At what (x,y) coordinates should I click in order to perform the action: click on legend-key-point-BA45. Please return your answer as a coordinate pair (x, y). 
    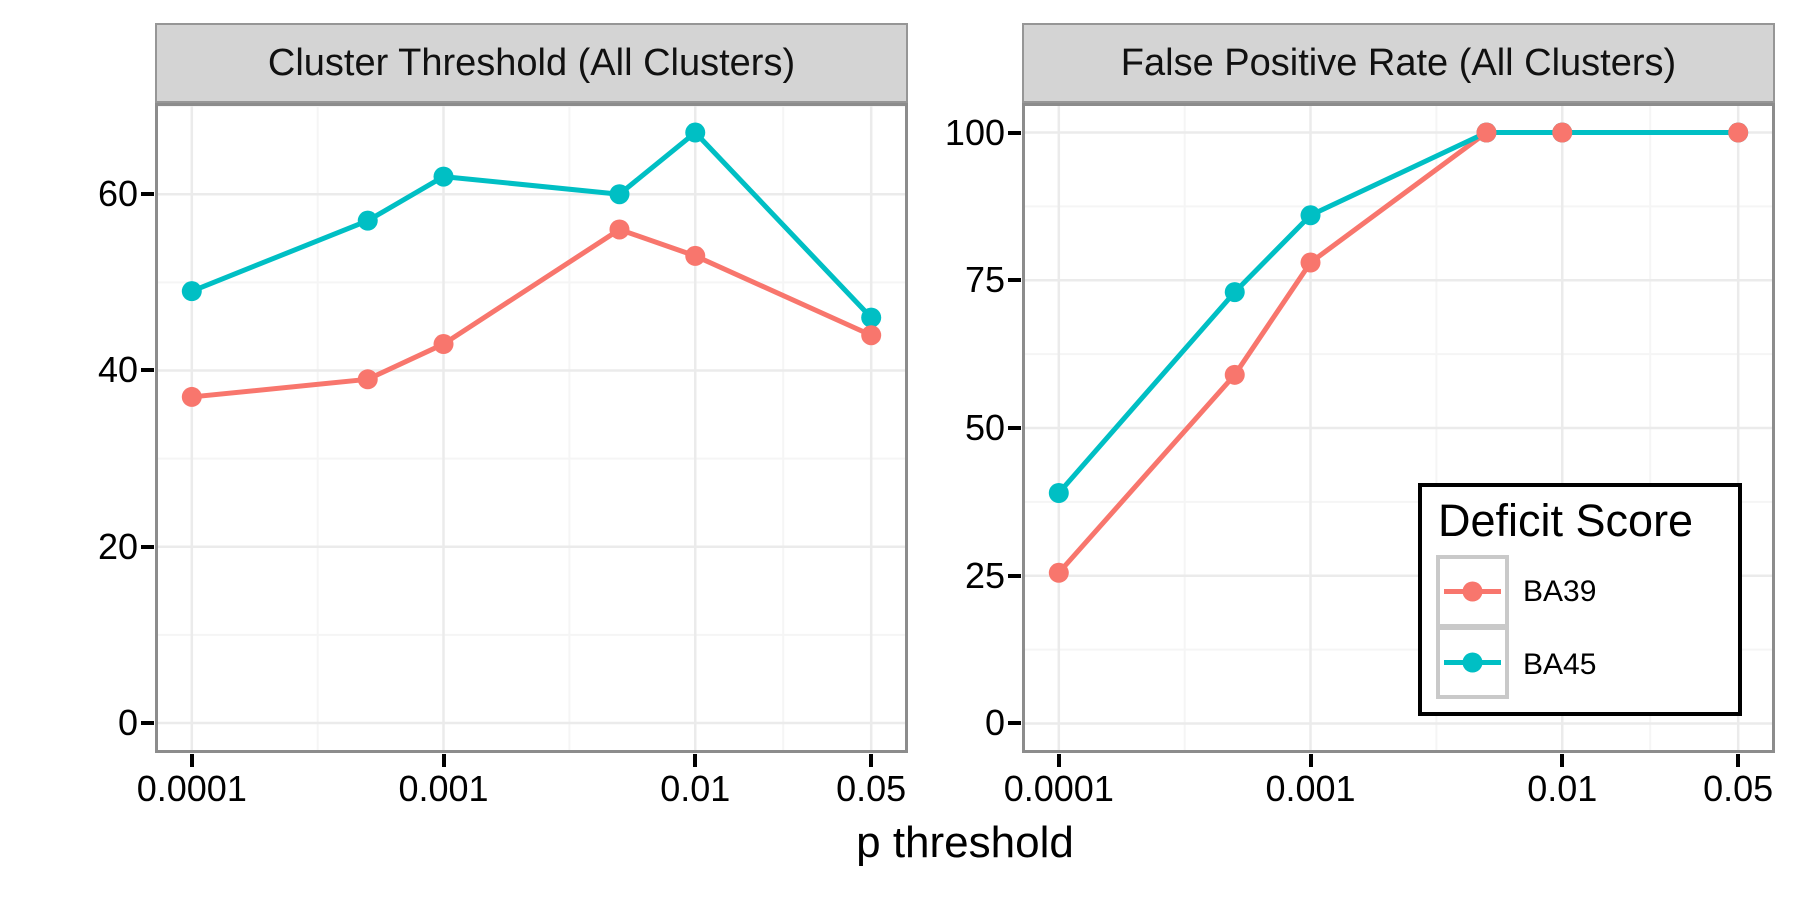
    Looking at the image, I should click on (1472, 662).